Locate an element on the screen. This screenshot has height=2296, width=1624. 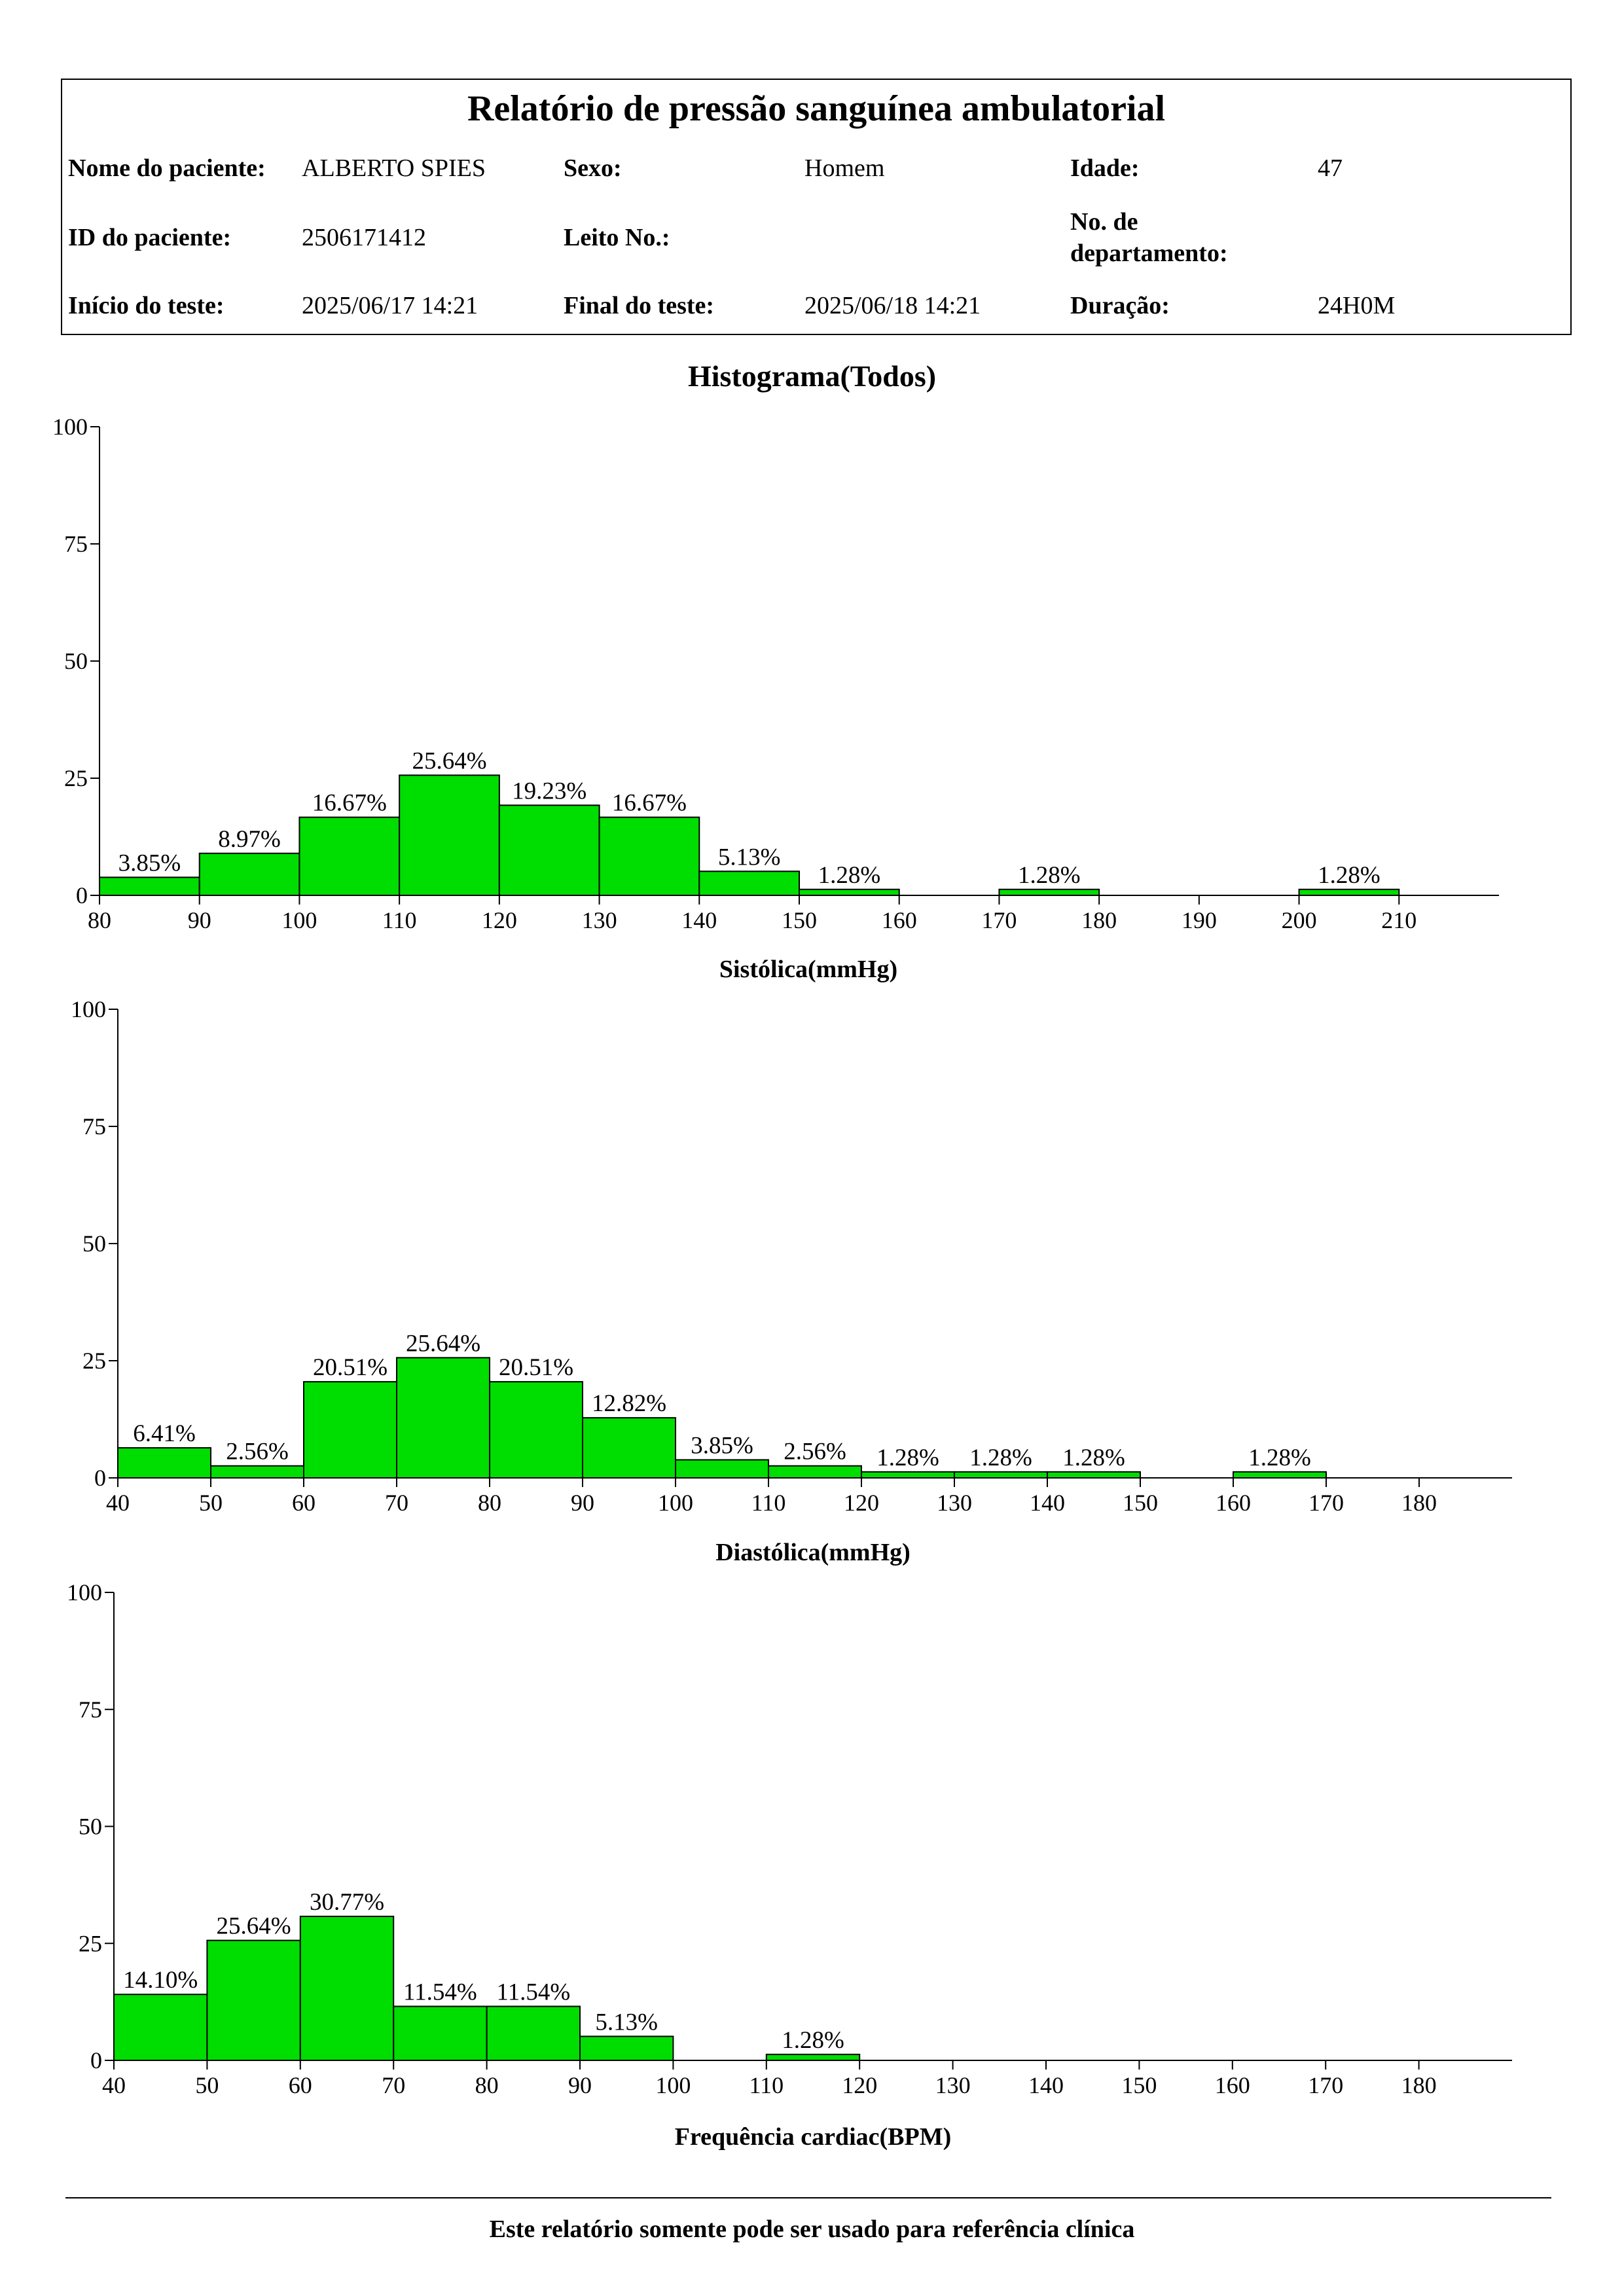
age-value: 47 is located at coordinates (1330, 168).